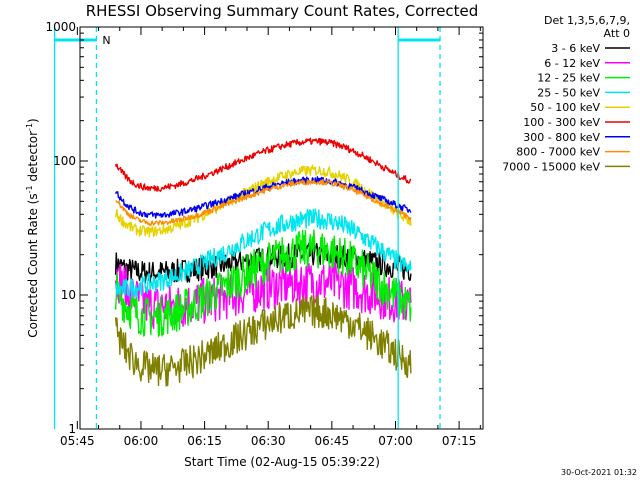 This screenshot has height=480, width=640. I want to click on legend-entry-label: 100 - 300 keV, so click(561, 122).